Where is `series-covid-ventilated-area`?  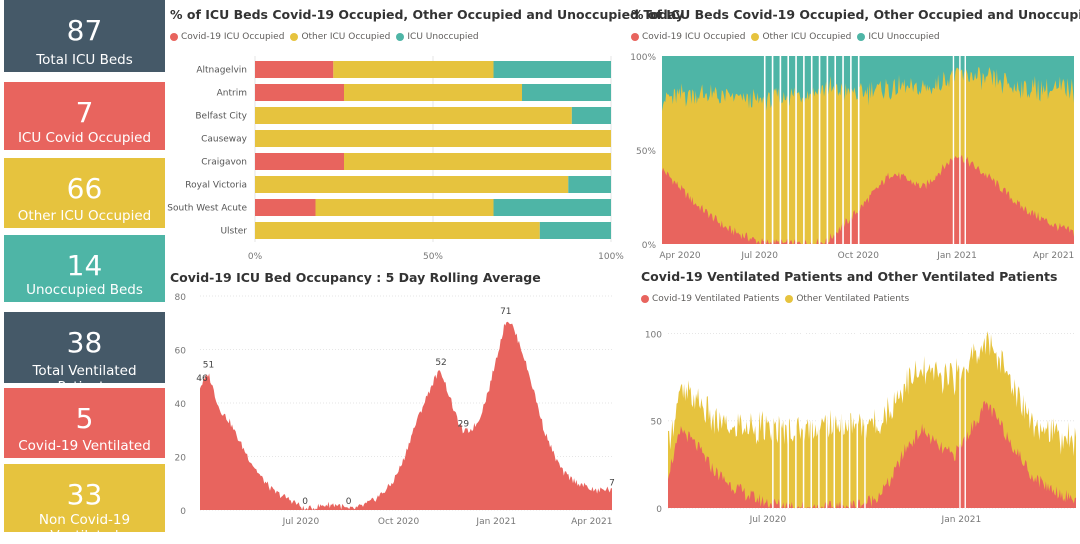
series-covid-ventilated-area is located at coordinates (872, 454).